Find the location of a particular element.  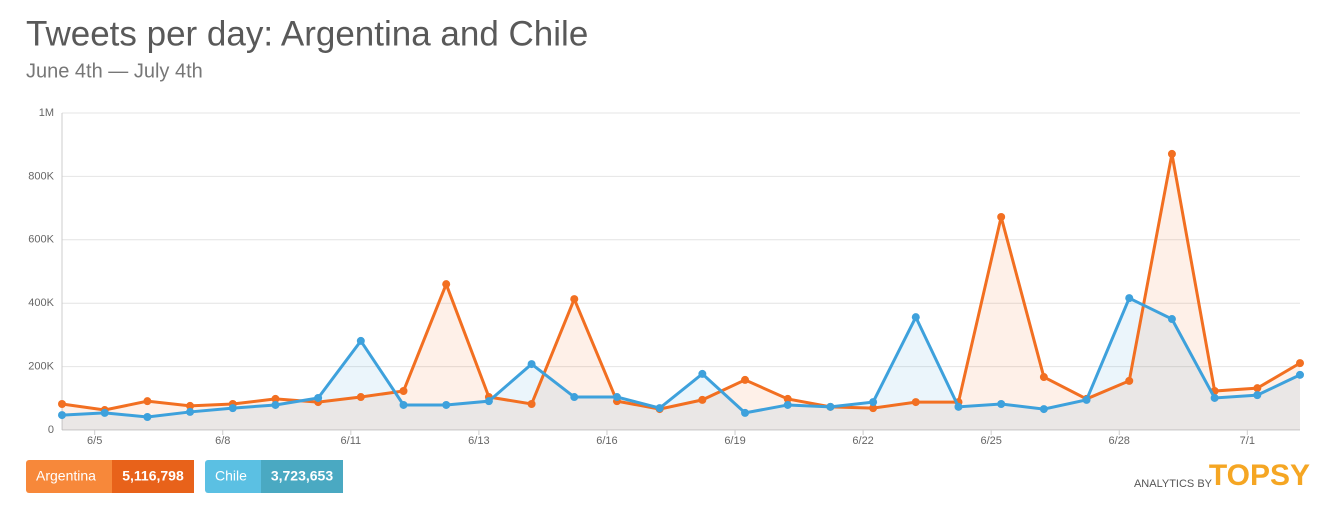

y-tick-label: 200K is located at coordinates (41, 367).